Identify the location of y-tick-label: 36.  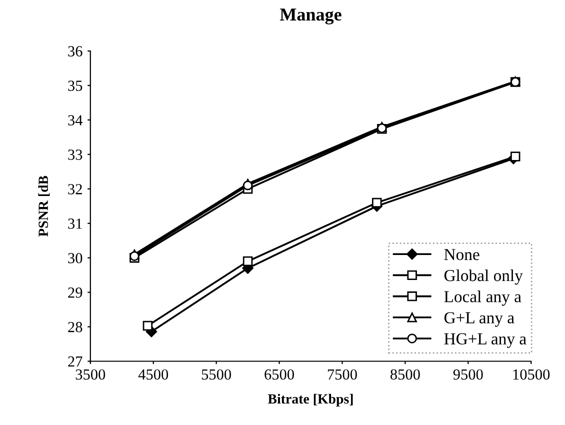
(75, 51).